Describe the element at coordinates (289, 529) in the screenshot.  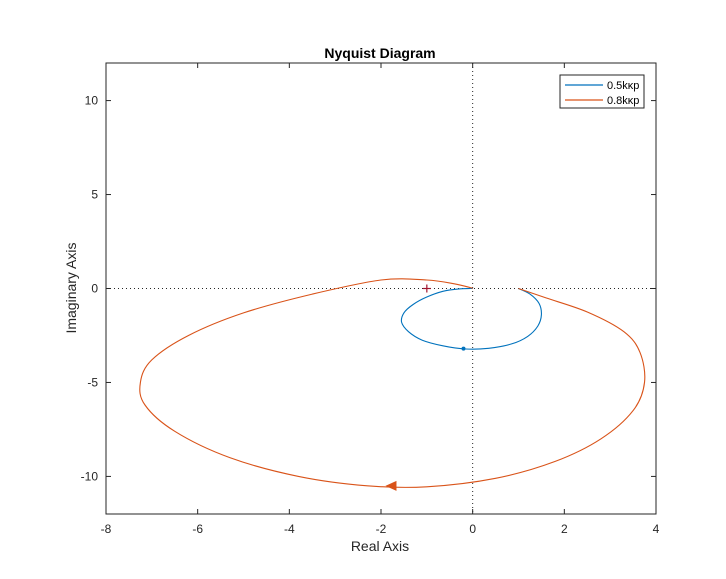
I see `x-tick-label: -4` at that location.